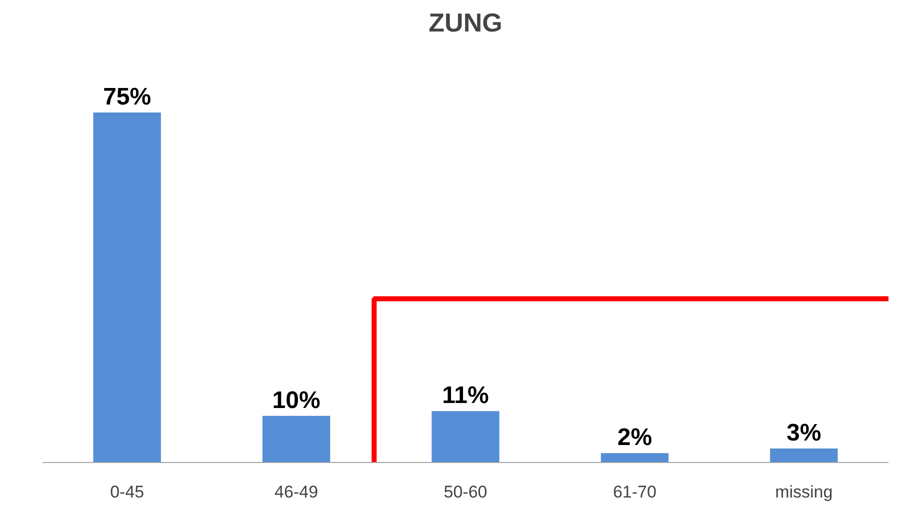  What do you see at coordinates (634, 492) in the screenshot?
I see `x-tick-label: 61-70` at bounding box center [634, 492].